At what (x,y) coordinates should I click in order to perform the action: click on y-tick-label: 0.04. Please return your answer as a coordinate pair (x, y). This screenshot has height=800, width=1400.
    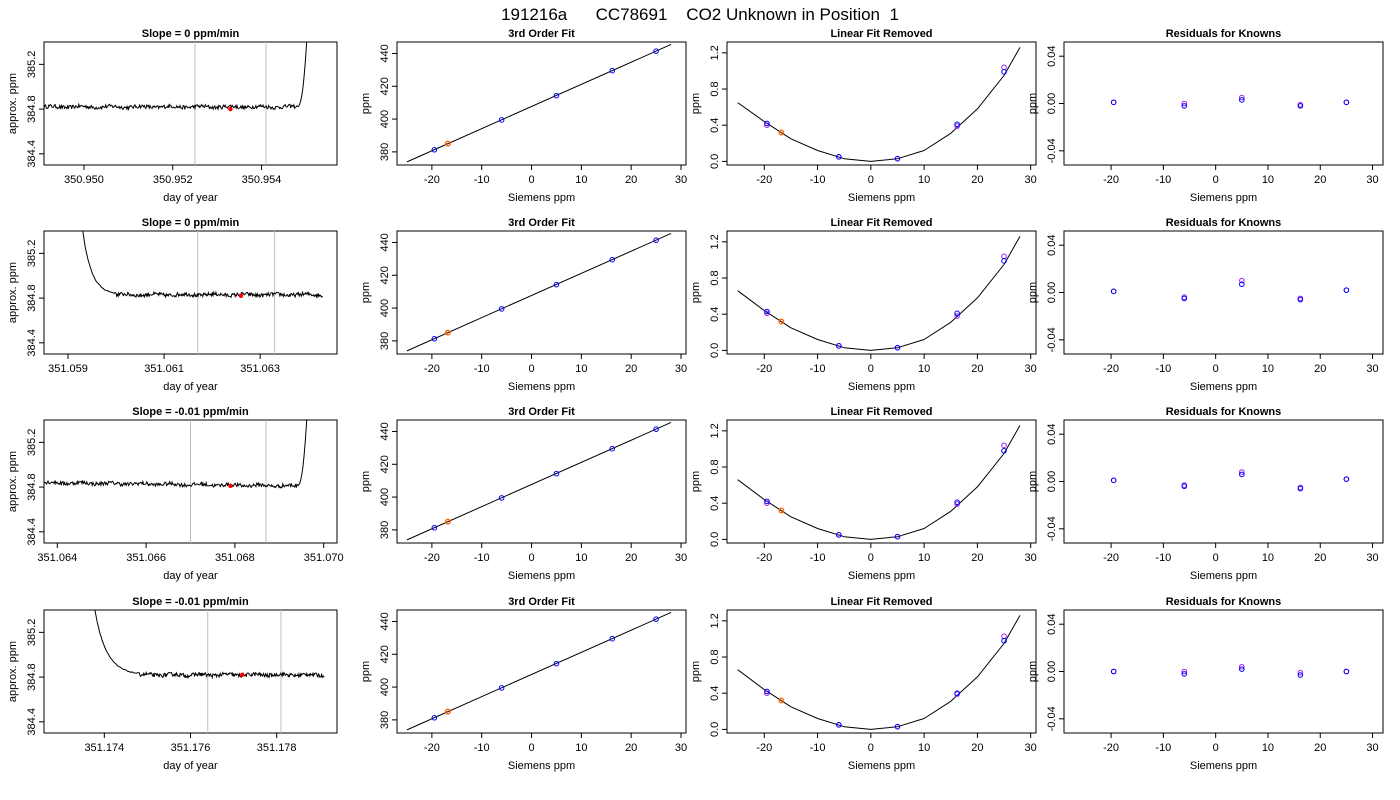
    Looking at the image, I should click on (1052, 623).